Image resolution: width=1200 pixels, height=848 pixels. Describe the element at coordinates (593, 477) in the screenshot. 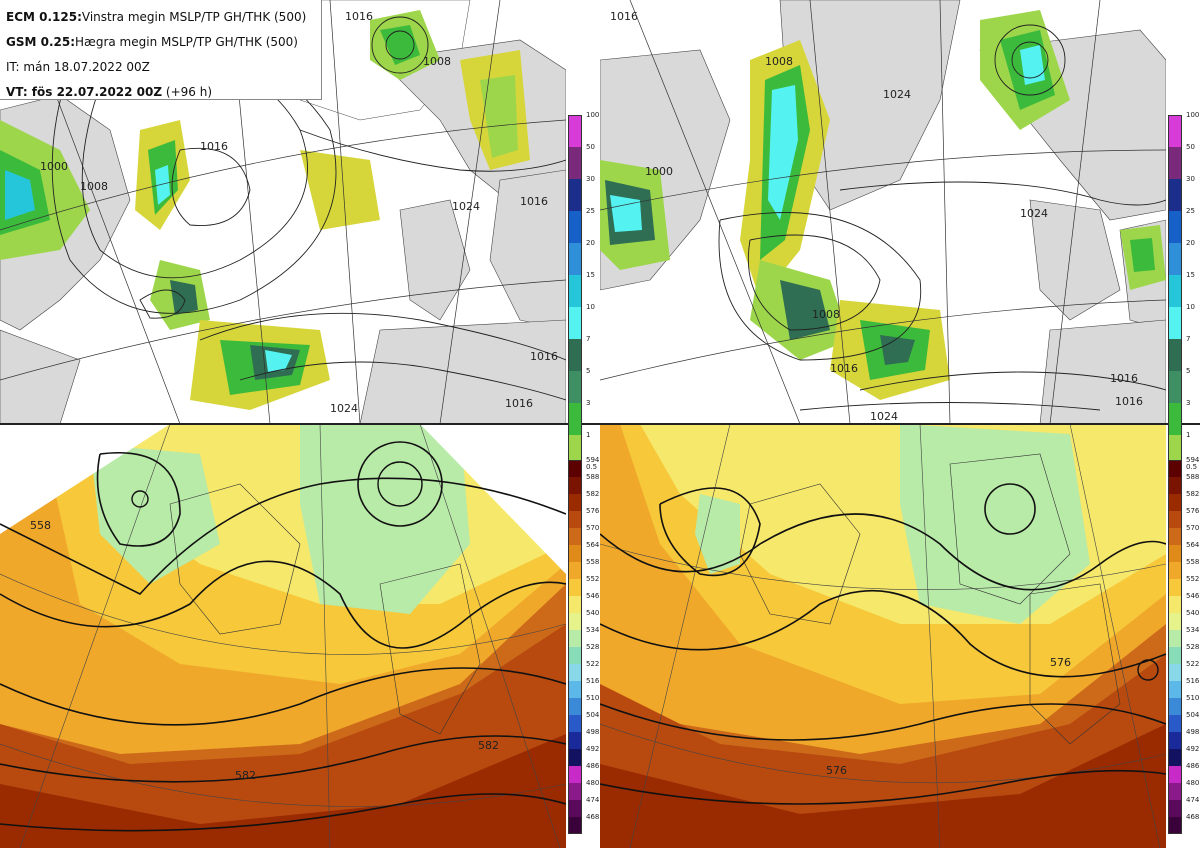

I see `thickness-tick-label: 588` at that location.